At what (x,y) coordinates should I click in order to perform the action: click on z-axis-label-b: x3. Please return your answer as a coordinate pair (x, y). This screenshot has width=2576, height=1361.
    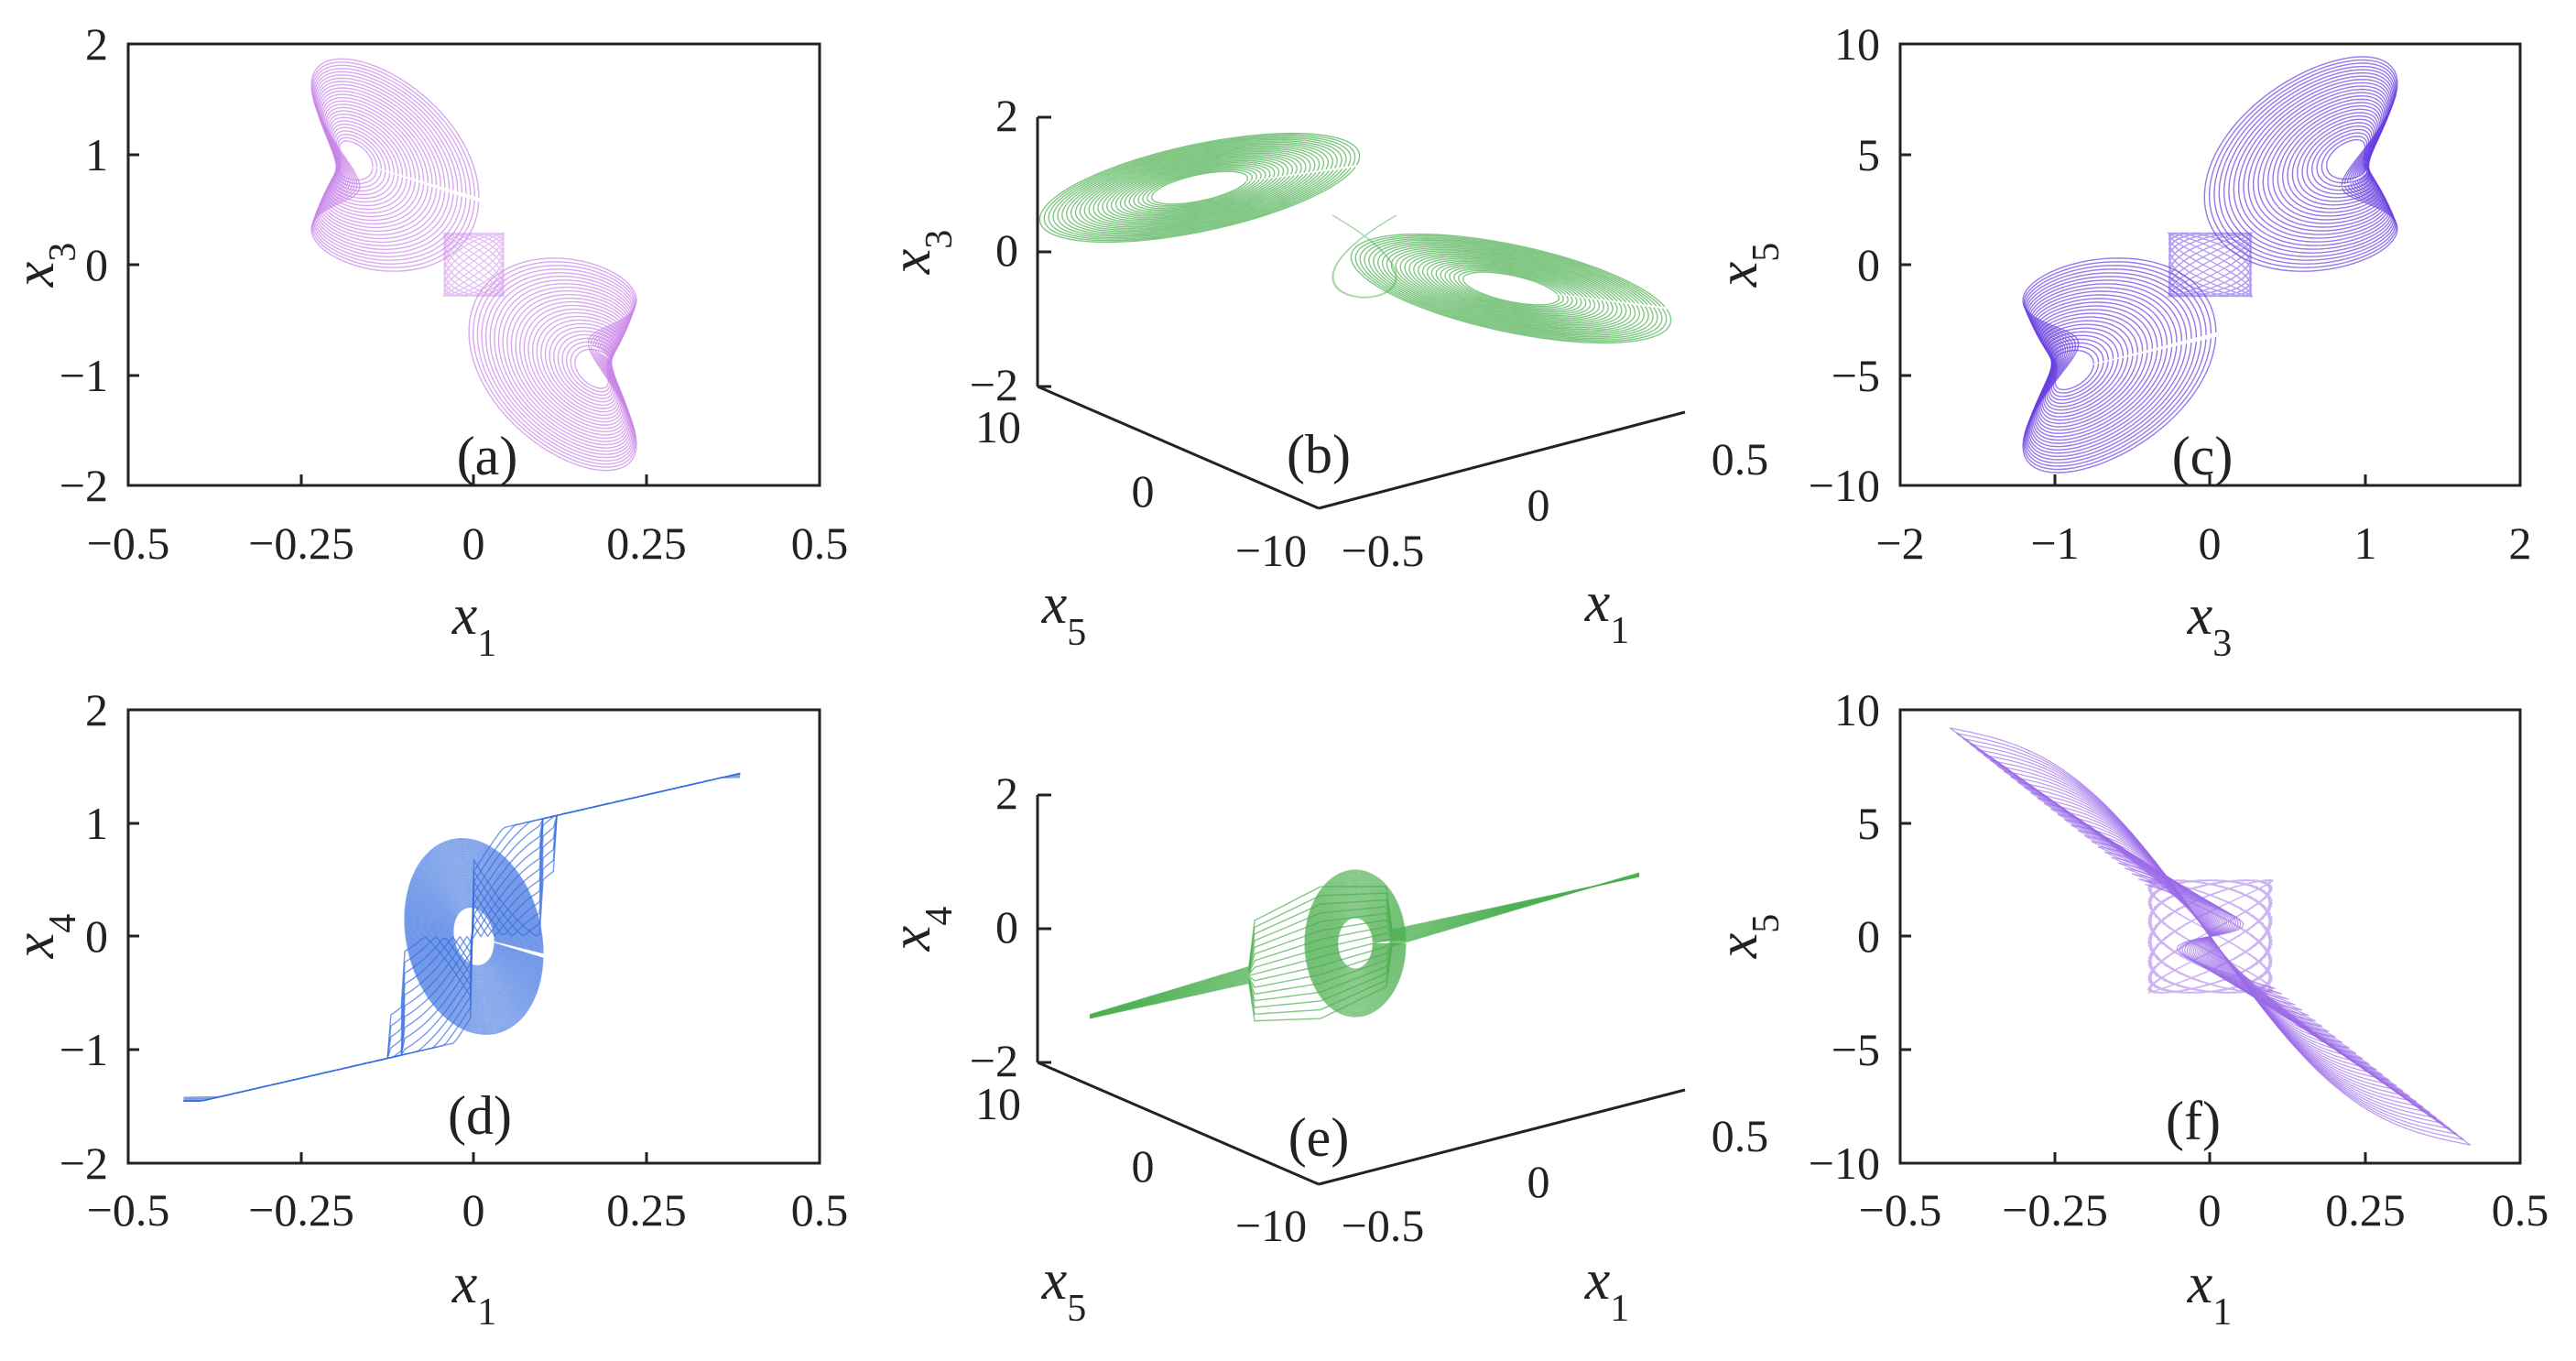
    Looking at the image, I should click on (920, 253).